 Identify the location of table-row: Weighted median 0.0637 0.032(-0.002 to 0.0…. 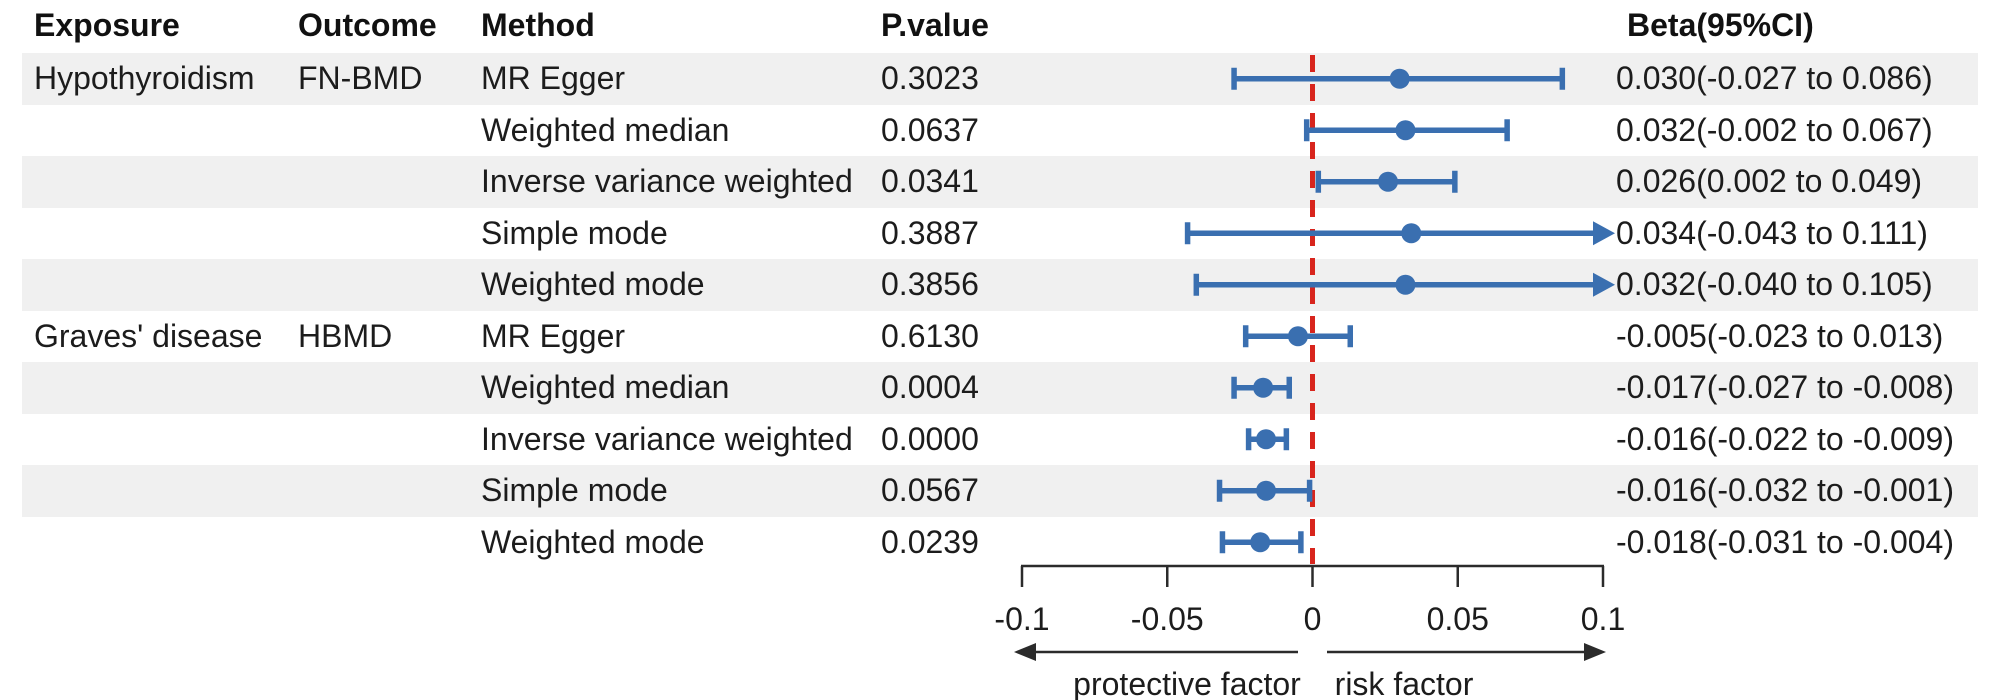
(1000, 131).